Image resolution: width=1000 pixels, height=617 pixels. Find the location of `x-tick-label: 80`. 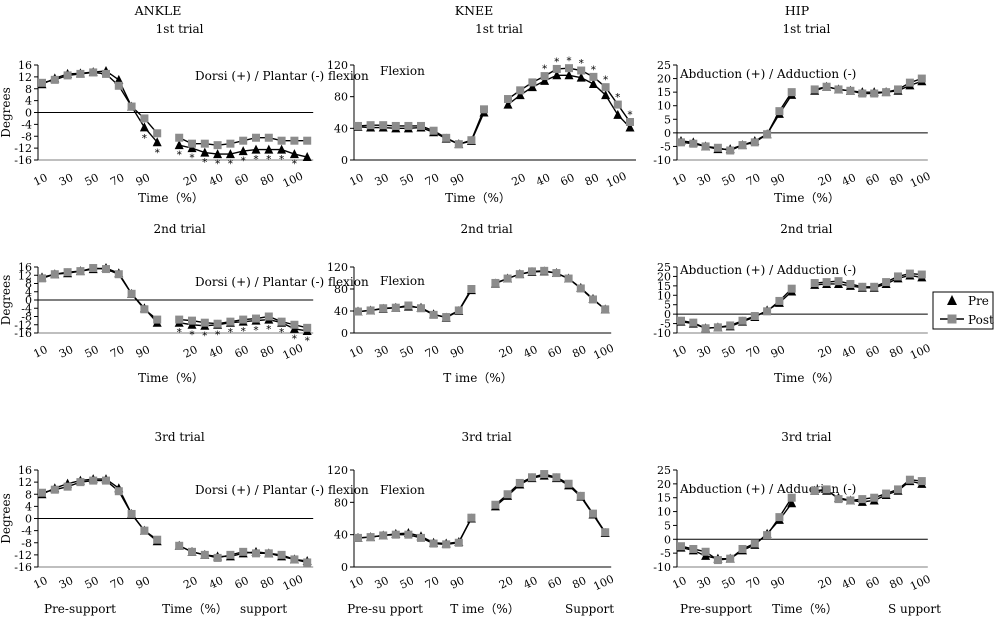

x-tick-label: 80 is located at coordinates (267, 352).